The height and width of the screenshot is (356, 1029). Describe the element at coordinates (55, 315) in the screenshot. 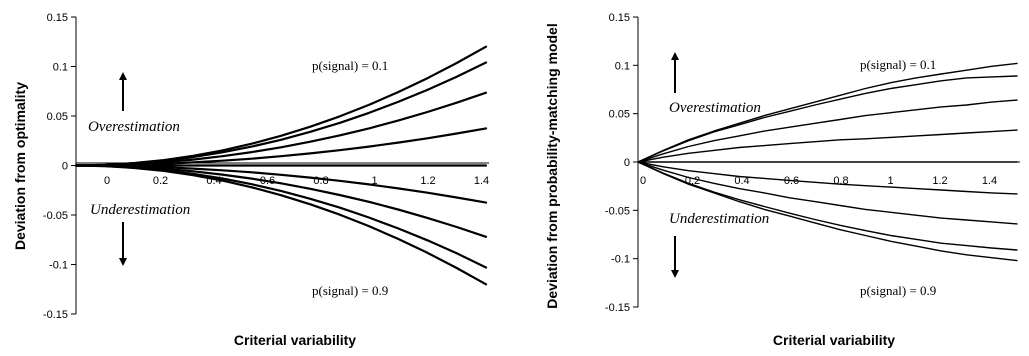

I see `chart-optimality-y-tick-label: -0.15` at that location.